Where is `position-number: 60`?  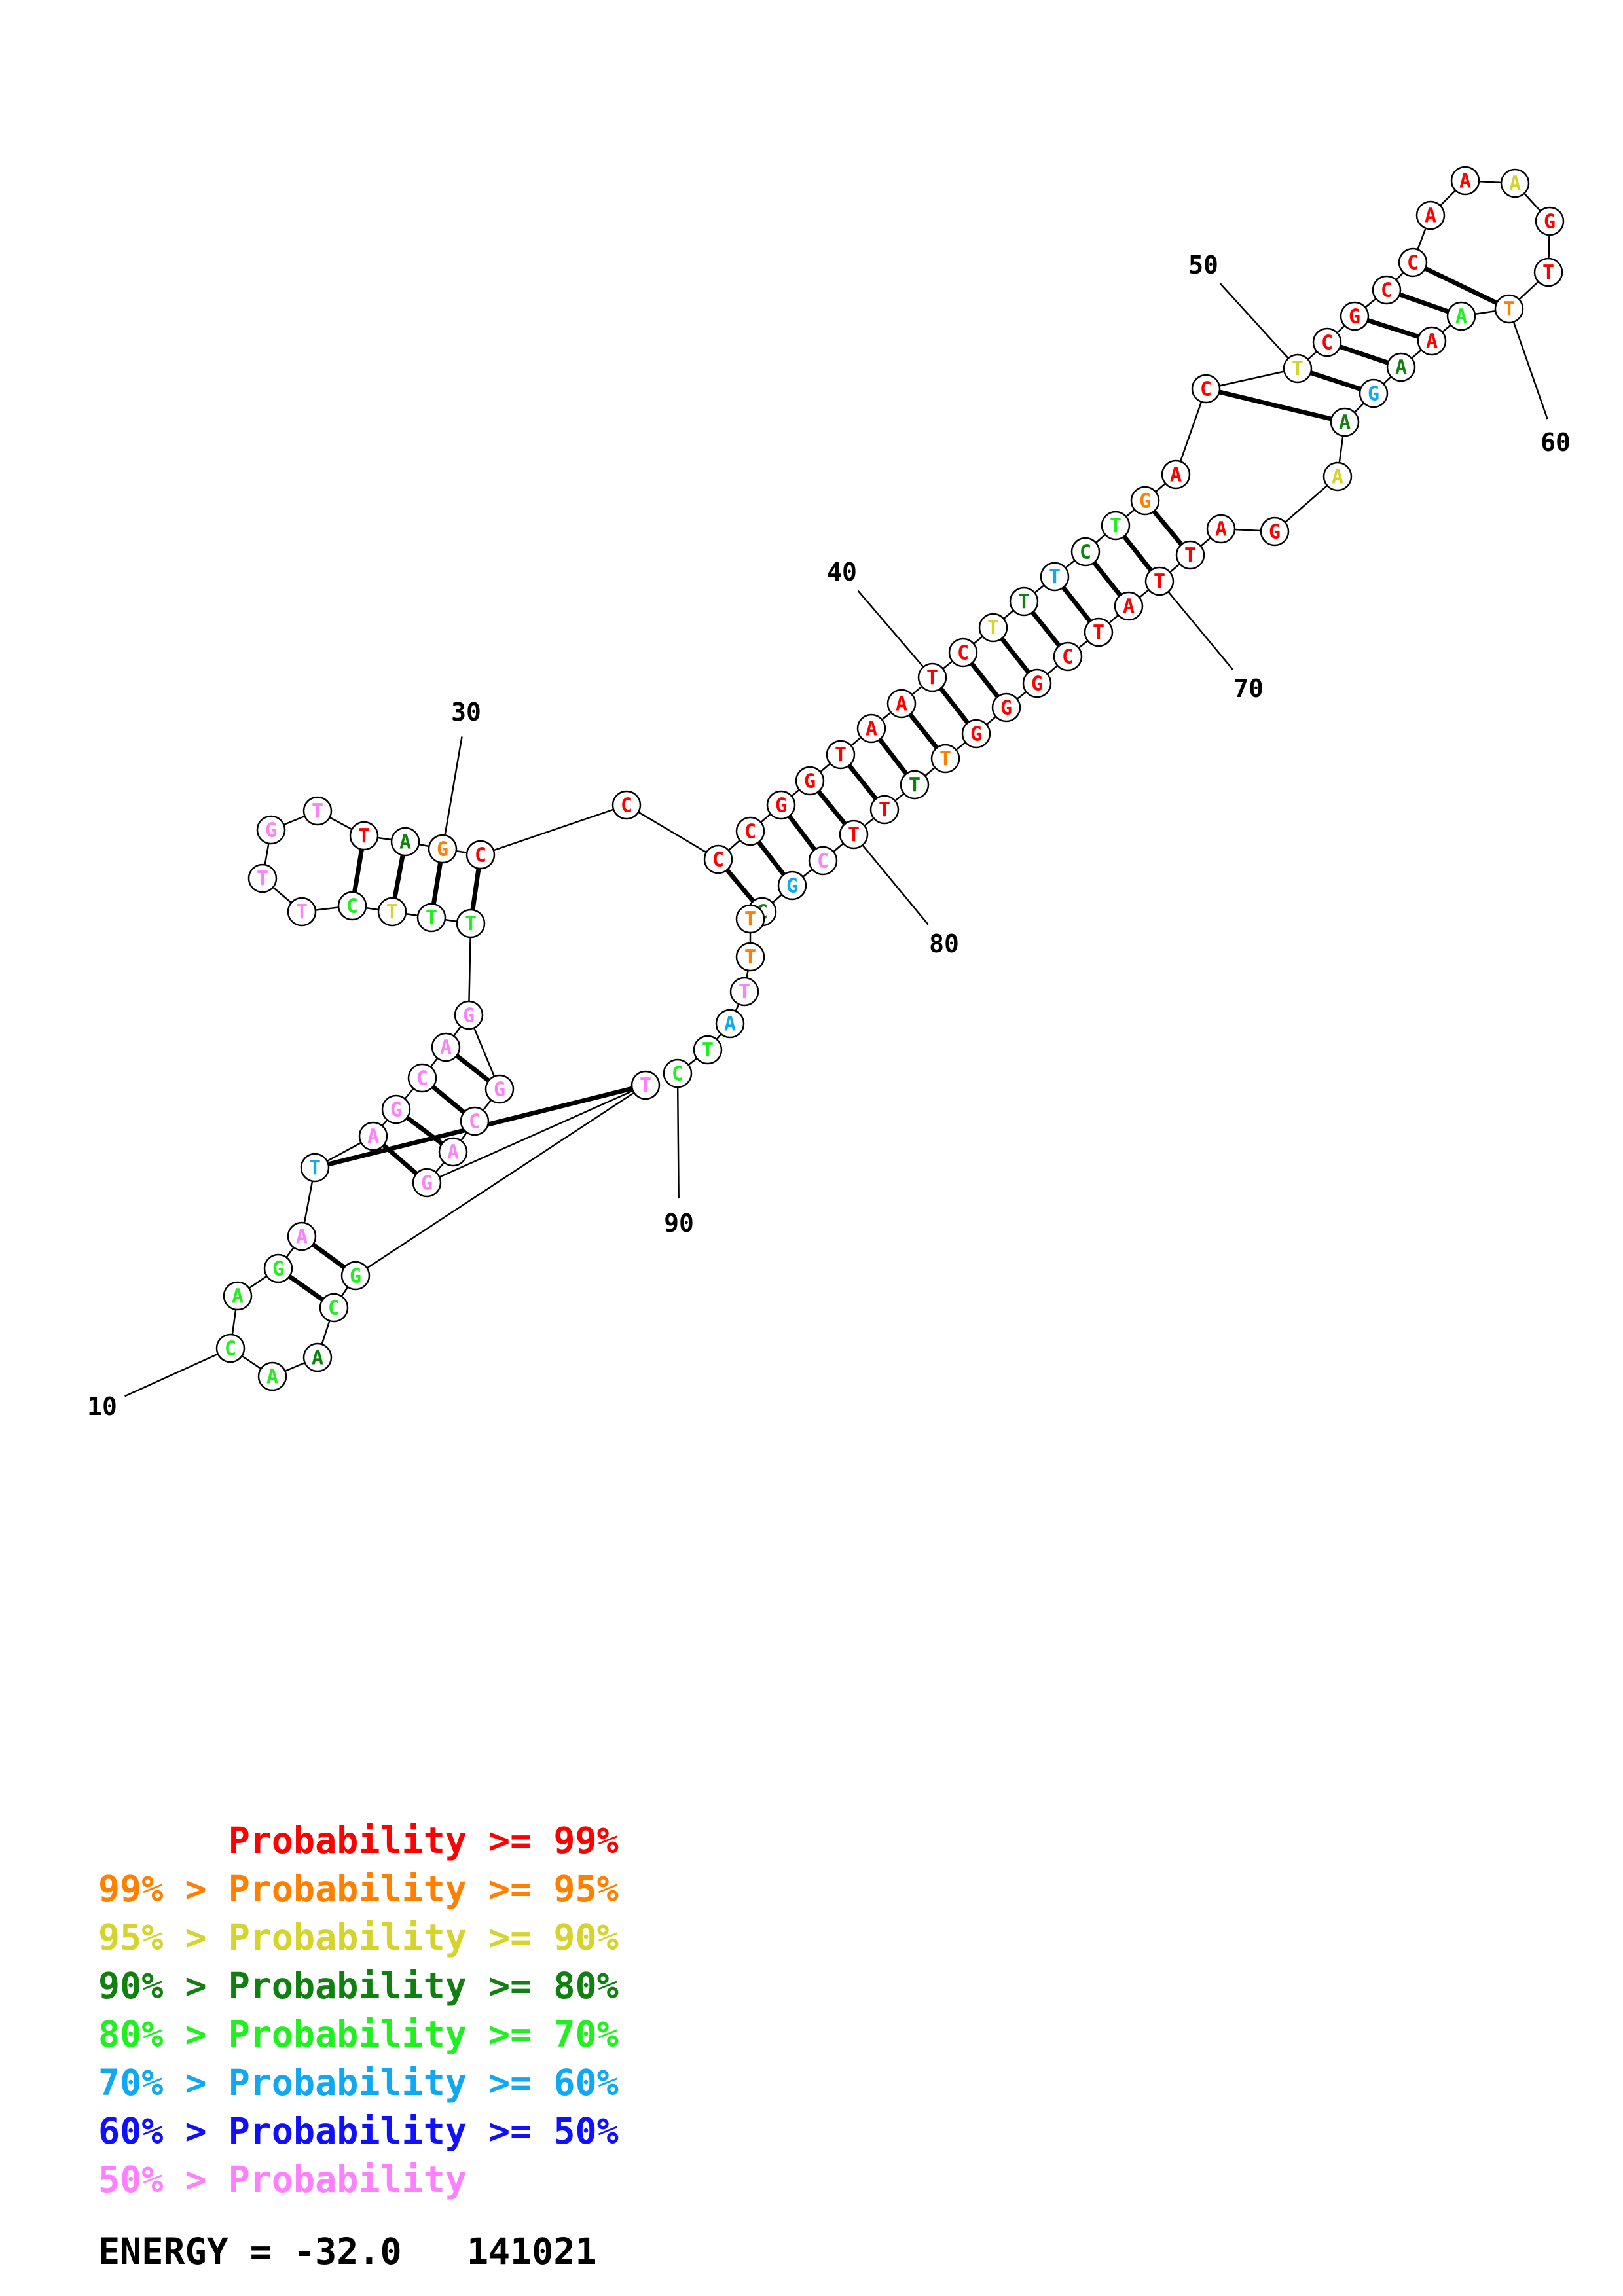
position-number: 60 is located at coordinates (1556, 442).